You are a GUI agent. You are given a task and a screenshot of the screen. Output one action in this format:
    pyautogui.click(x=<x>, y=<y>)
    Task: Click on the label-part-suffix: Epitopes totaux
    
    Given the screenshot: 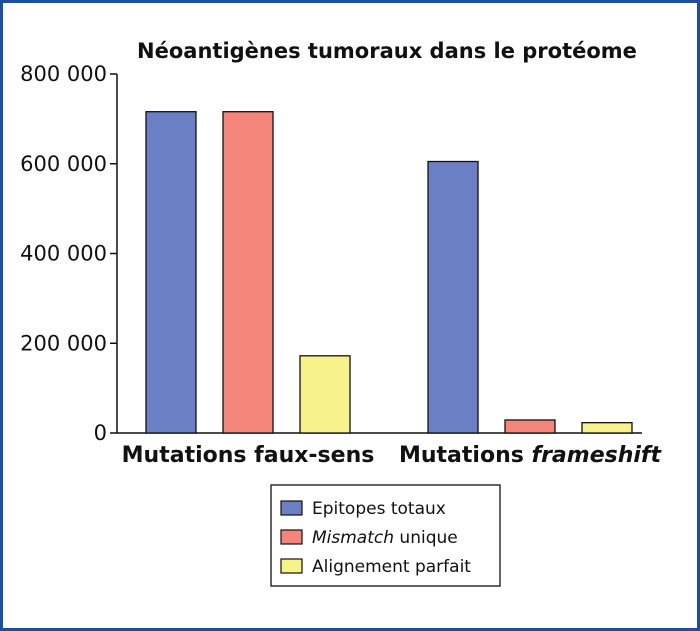 What is the action you would take?
    pyautogui.click(x=379, y=509)
    